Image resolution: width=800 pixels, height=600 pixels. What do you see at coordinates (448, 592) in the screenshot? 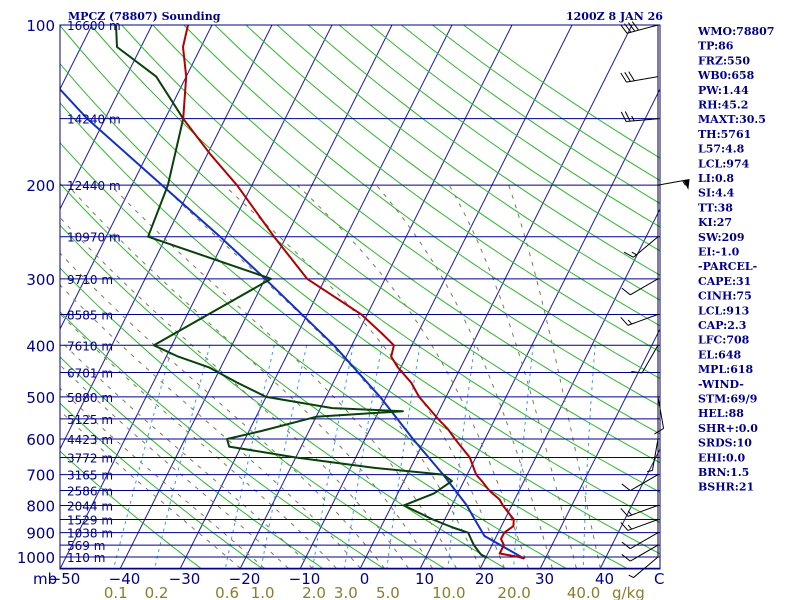
I see `mixing-ratio-tick-label: 10.0` at bounding box center [448, 592].